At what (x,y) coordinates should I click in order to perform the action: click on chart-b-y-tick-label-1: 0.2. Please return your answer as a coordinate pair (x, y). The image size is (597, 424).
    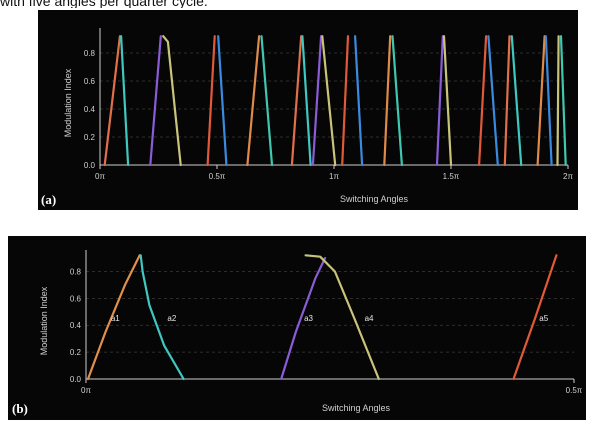
    Looking at the image, I should click on (76, 352).